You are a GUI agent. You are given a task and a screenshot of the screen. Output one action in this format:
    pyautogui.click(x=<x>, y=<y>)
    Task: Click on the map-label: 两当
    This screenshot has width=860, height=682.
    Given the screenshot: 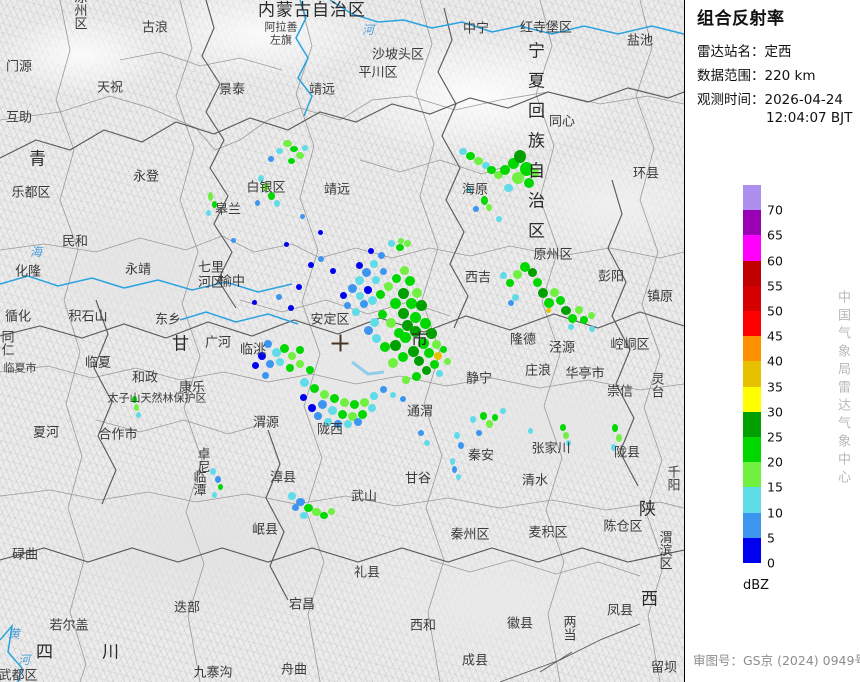 What is the action you would take?
    pyautogui.click(x=568, y=628)
    